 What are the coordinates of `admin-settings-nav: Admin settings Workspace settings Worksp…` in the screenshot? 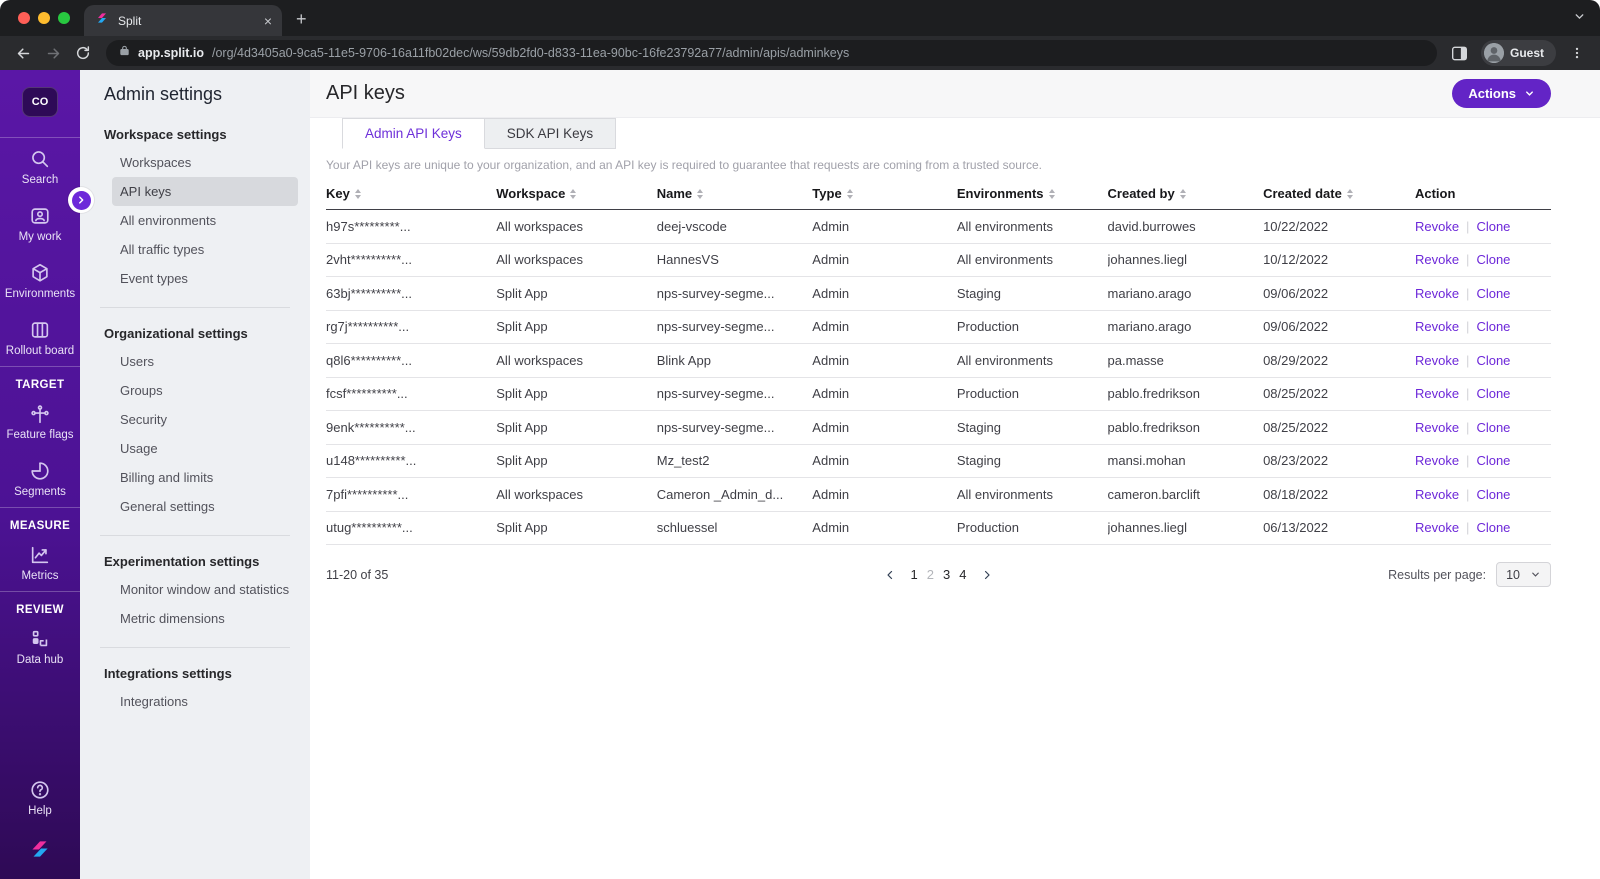 It's located at (195, 474).